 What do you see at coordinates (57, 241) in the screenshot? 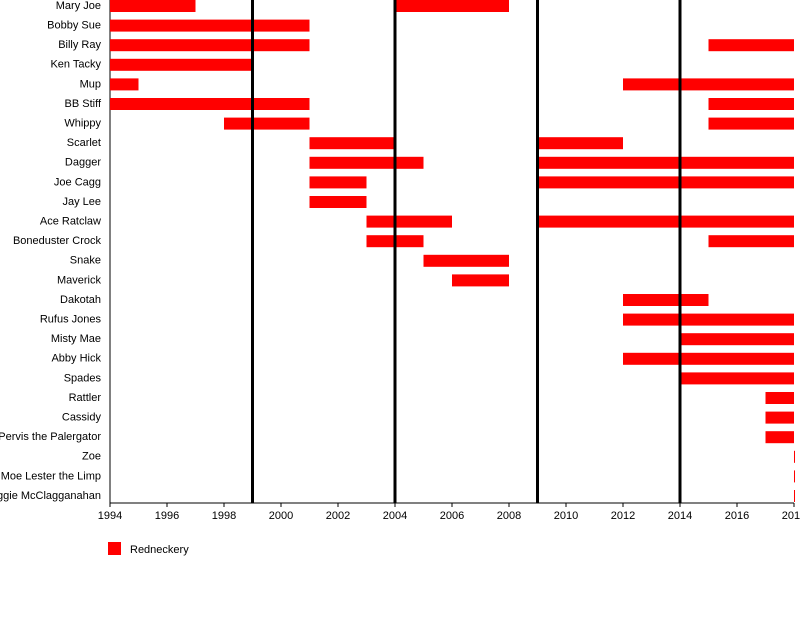
I see `y-tick-label: Boneduster Crock` at bounding box center [57, 241].